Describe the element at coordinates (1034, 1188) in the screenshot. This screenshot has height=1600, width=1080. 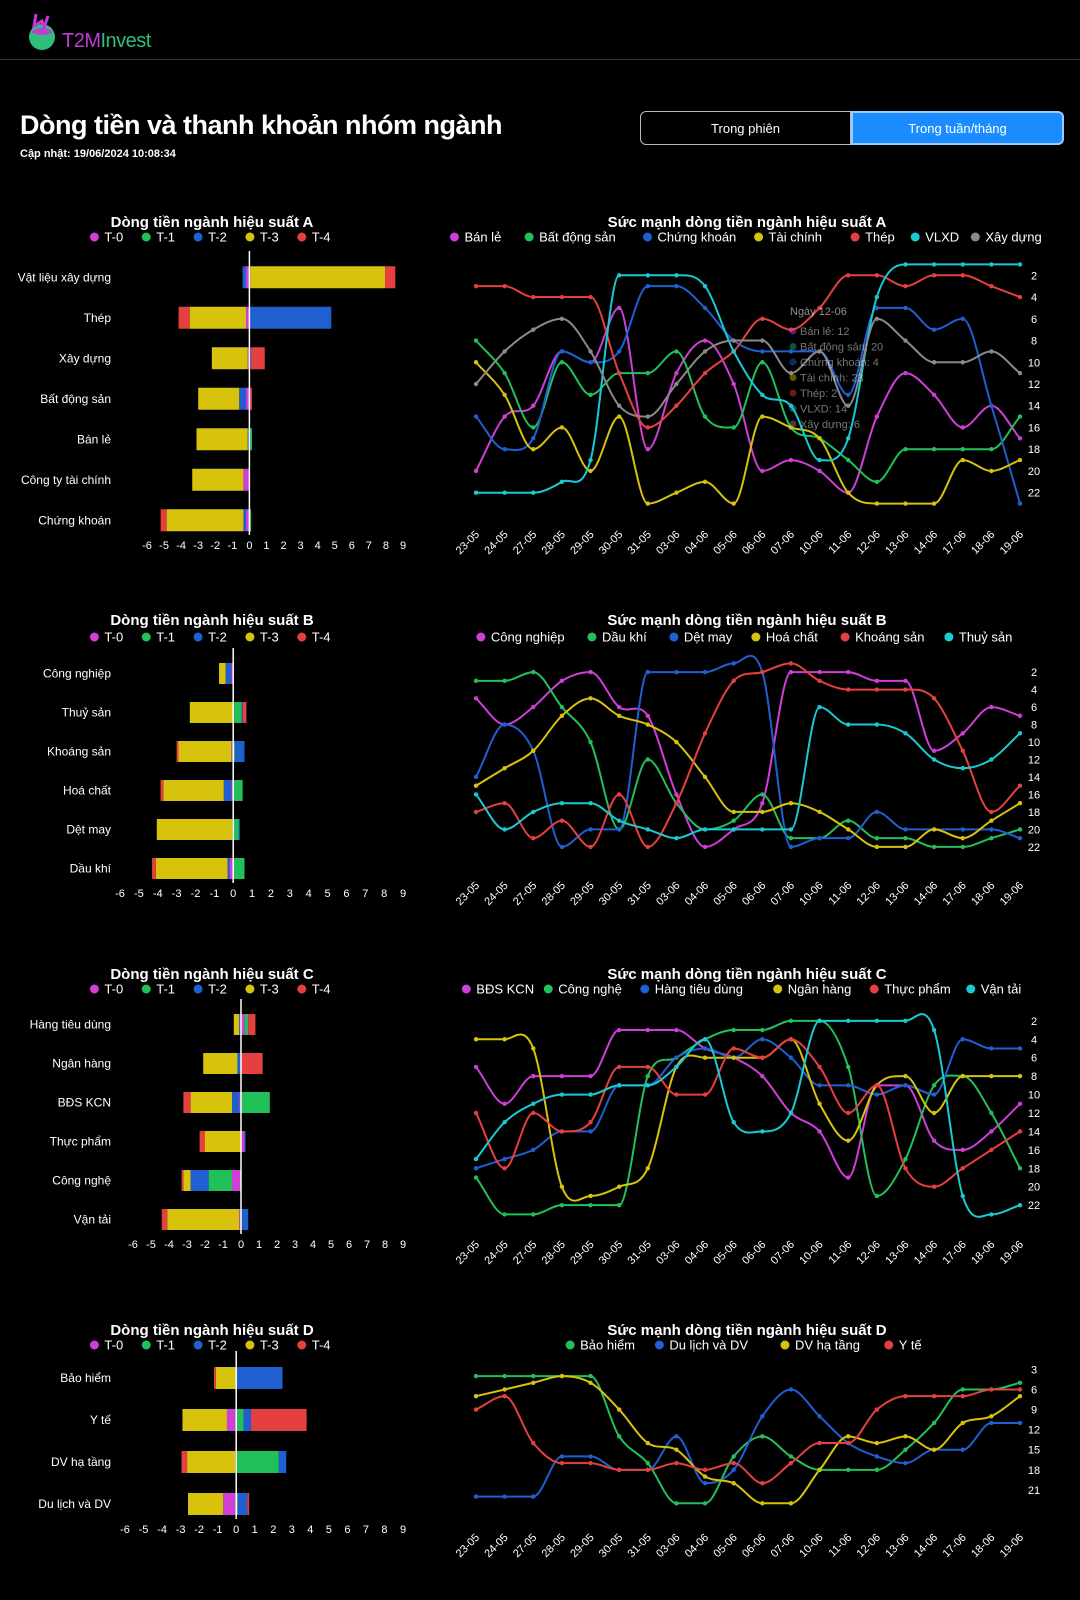
I see `y-tick-label: 20` at that location.